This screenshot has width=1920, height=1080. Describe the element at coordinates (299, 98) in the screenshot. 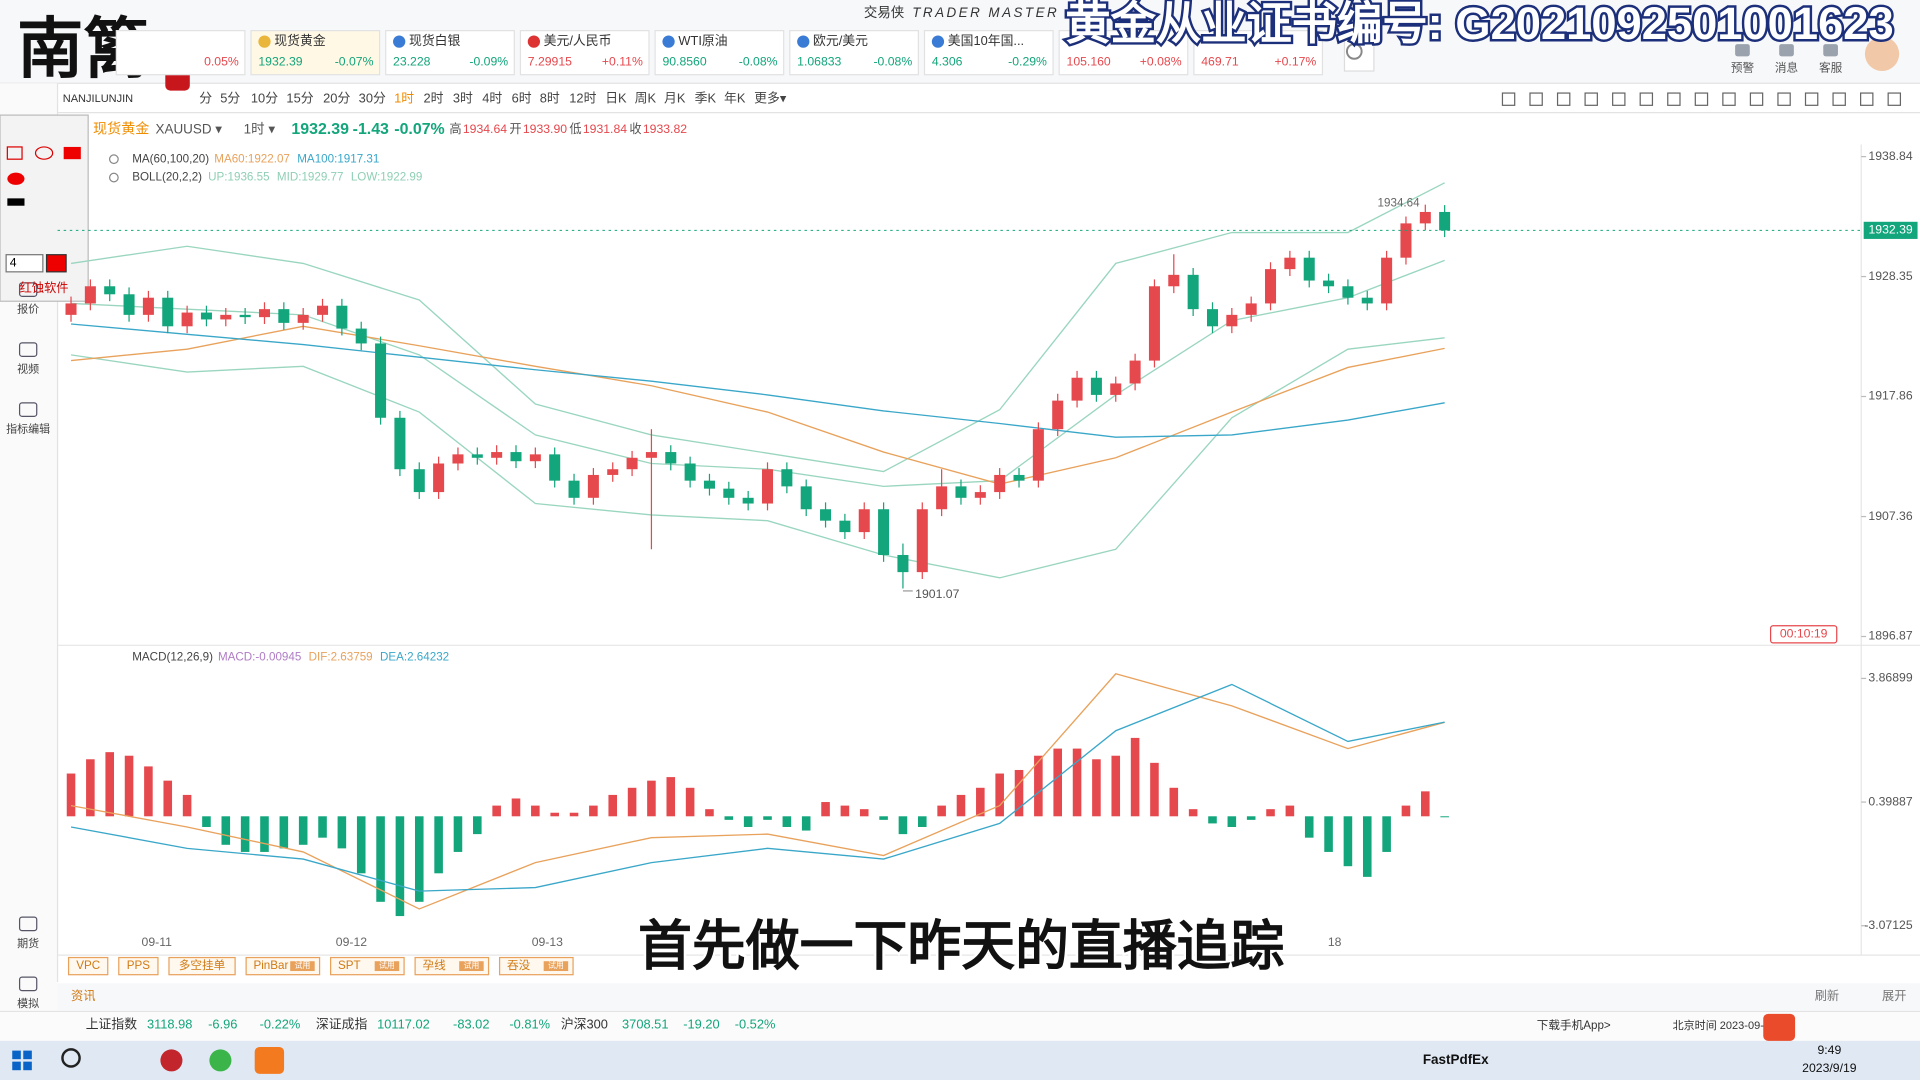

I see `timeframe: 15分` at that location.